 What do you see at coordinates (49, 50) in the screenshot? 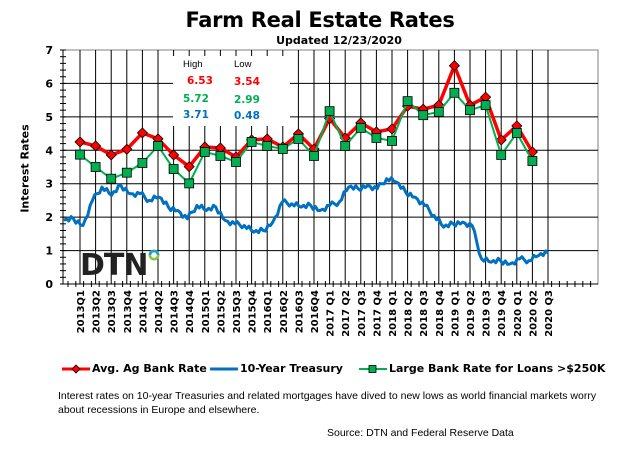
I see `y-tick-label: 7` at bounding box center [49, 50].